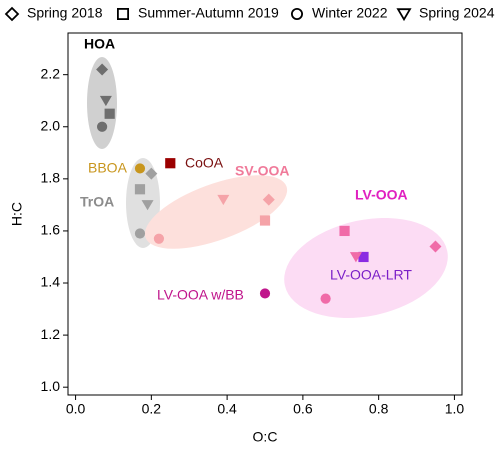 This screenshot has height=451, width=500. What do you see at coordinates (381, 195) in the screenshot?
I see `annotation: LV-OOA` at bounding box center [381, 195].